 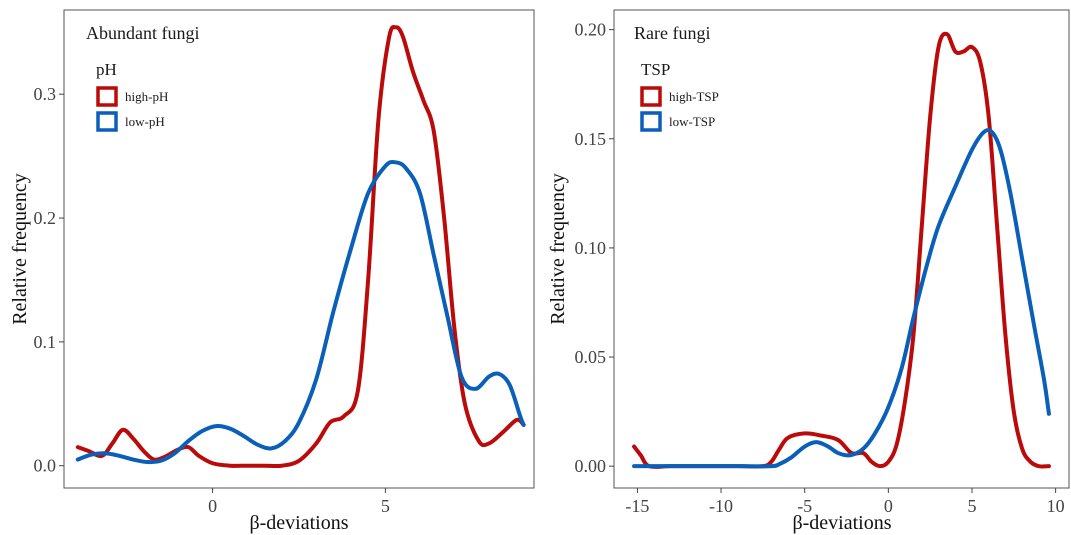 What do you see at coordinates (591, 357) in the screenshot?
I see `y-tick-label: 0.05` at bounding box center [591, 357].